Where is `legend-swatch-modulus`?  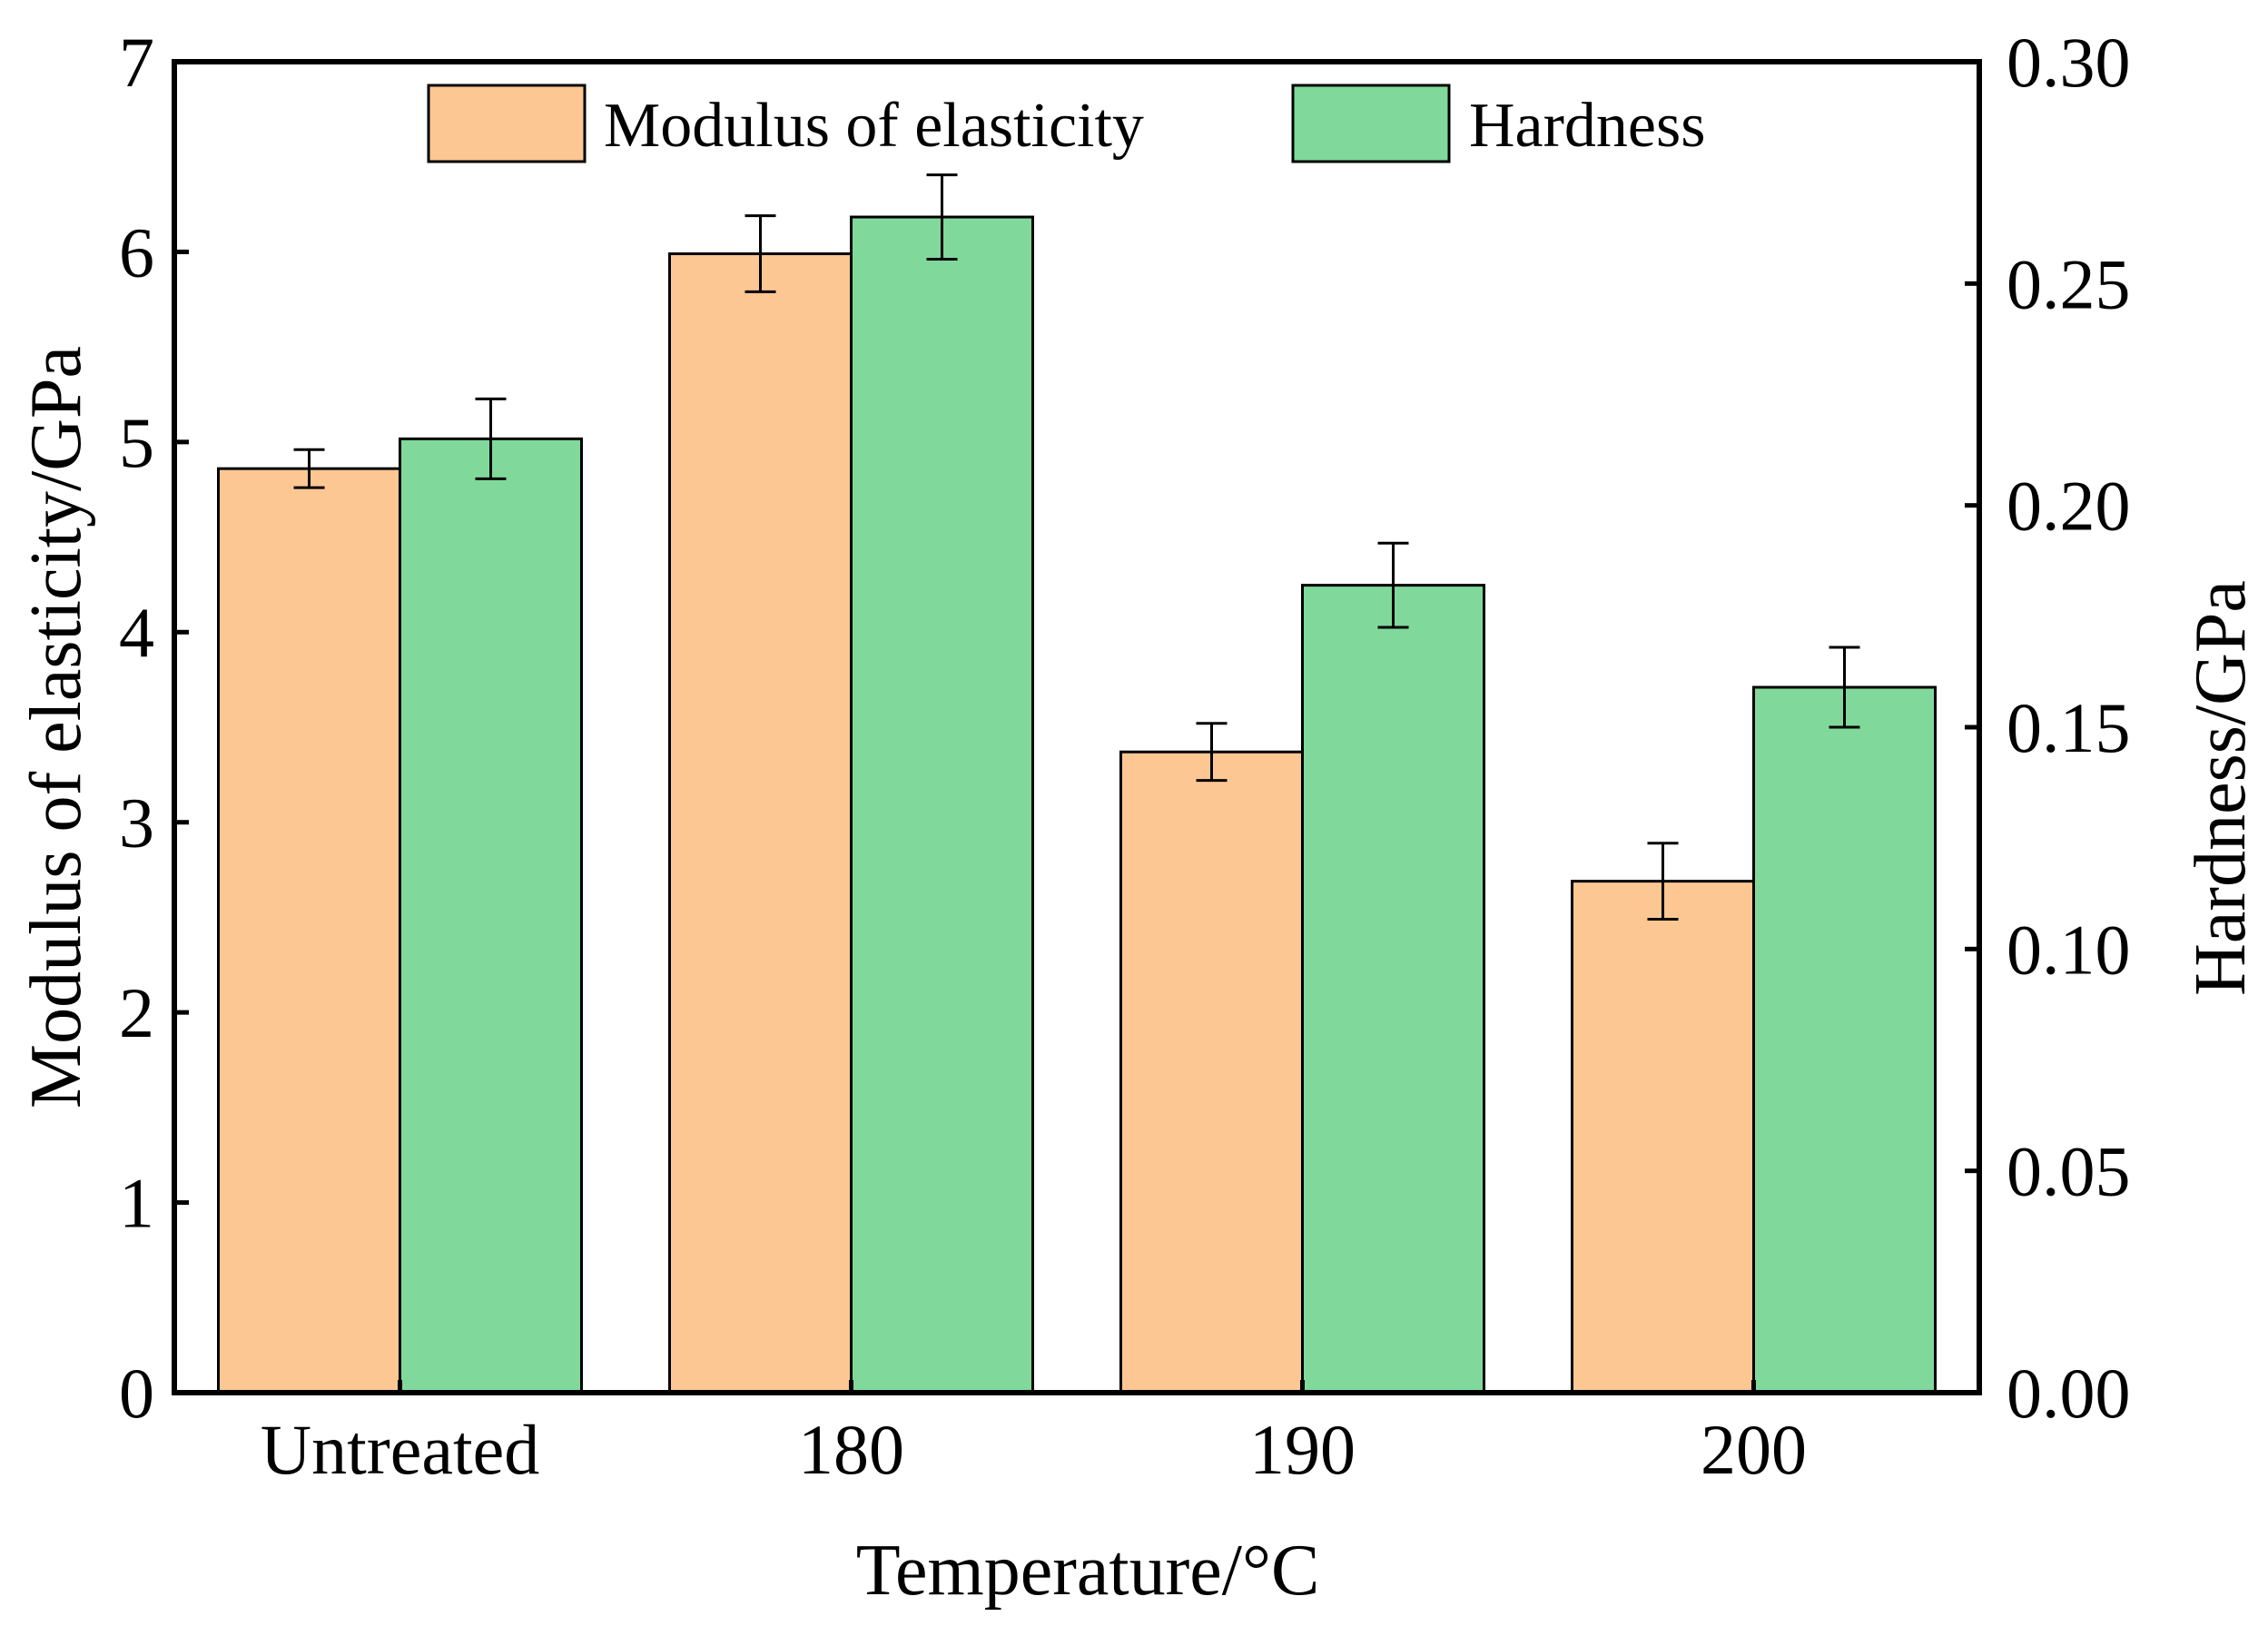 legend-swatch-modulus is located at coordinates (507, 123).